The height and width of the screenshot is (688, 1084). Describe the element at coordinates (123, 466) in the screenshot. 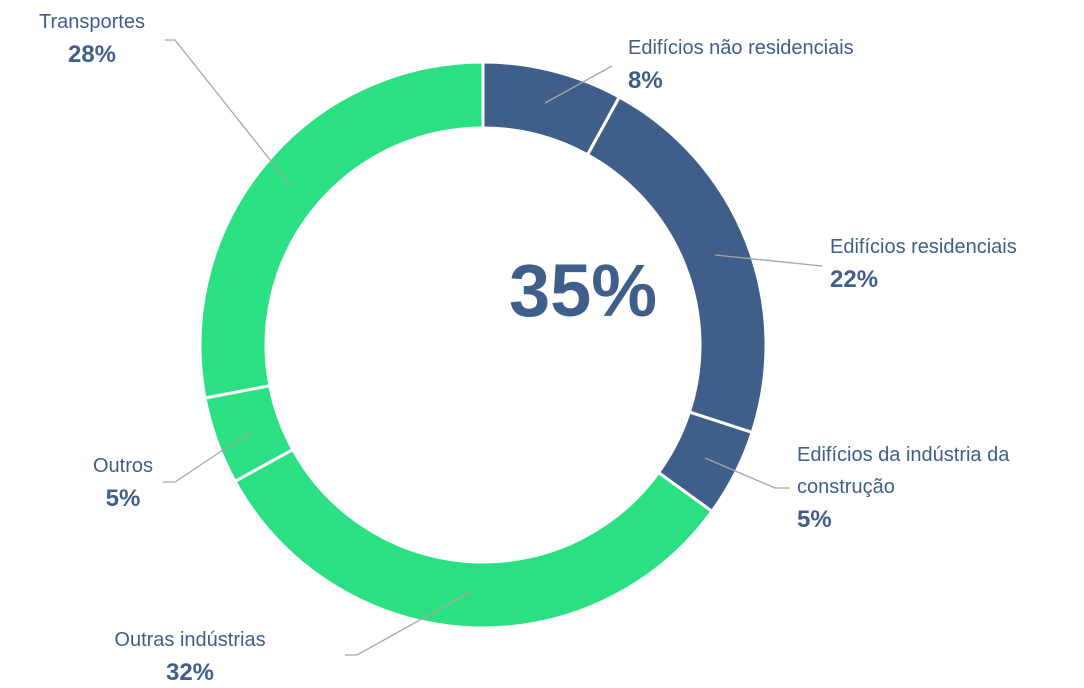

I see `category-label: Outros` at that location.